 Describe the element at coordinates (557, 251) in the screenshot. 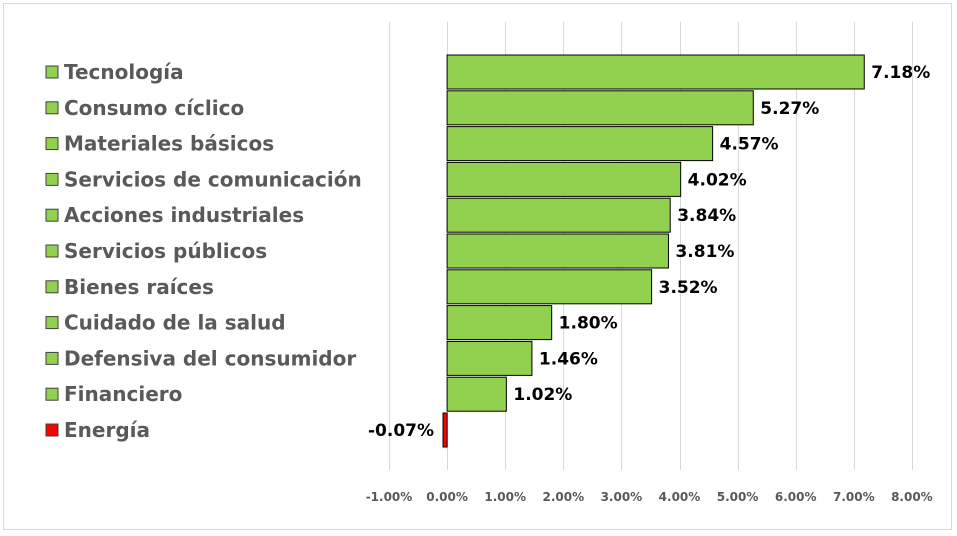

I see `bar-servicios-publicos` at that location.